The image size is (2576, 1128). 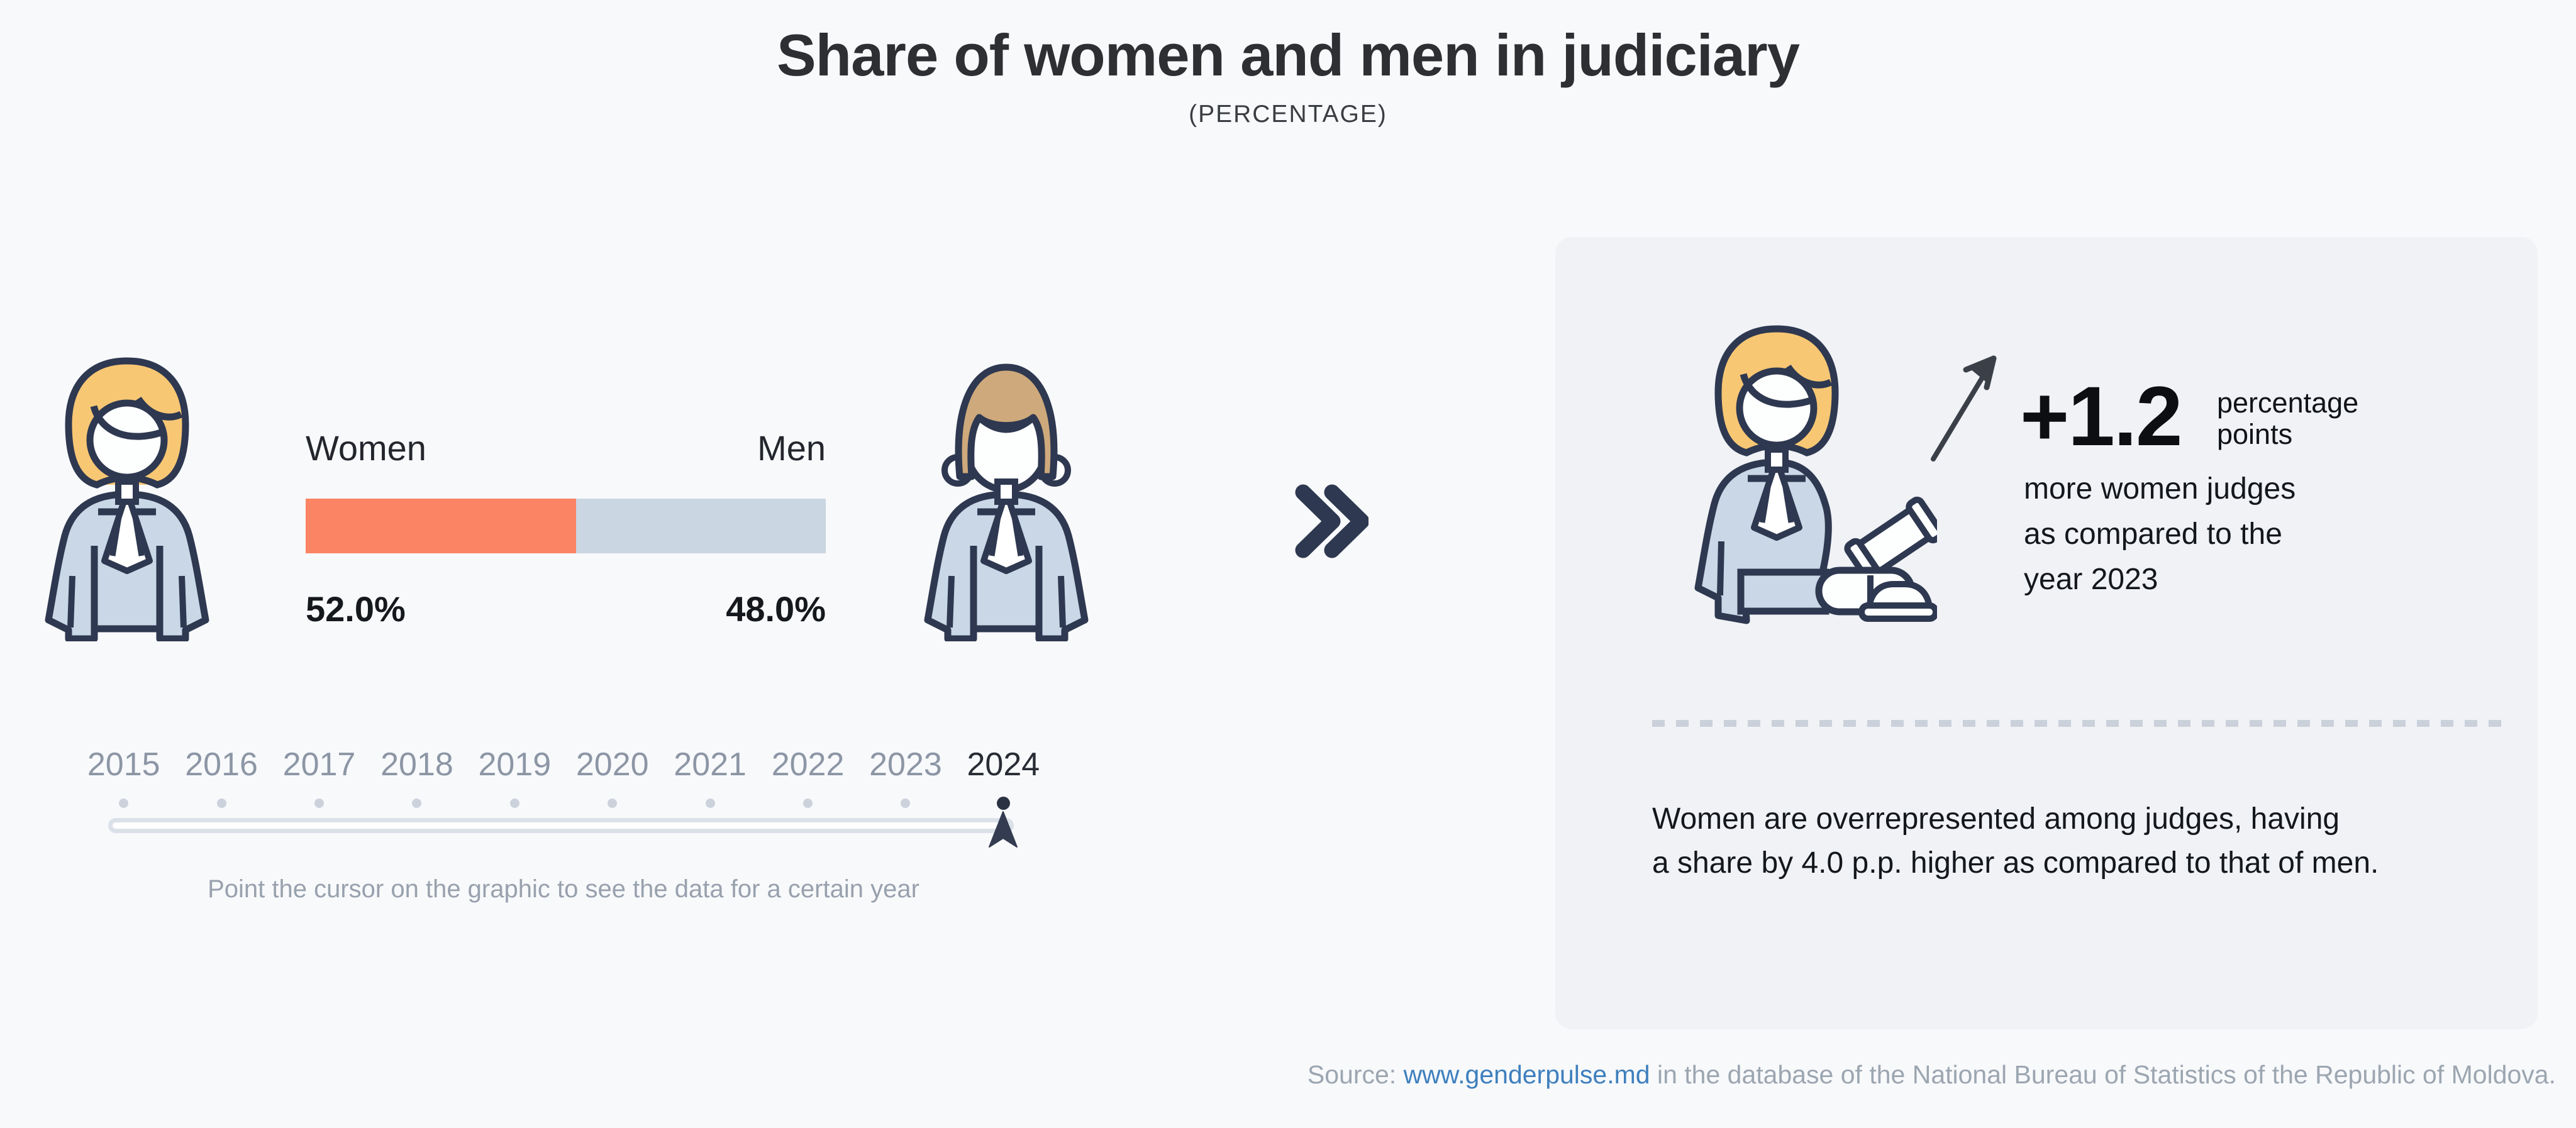 I want to click on woman-judge-gavel-icon, so click(x=1815, y=474).